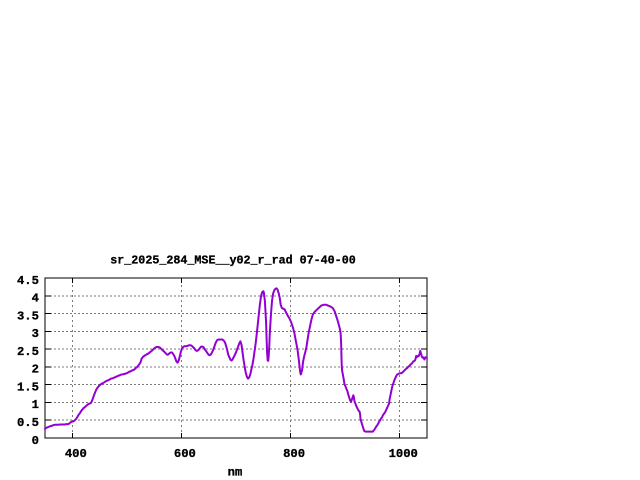 Image resolution: width=640 pixels, height=480 pixels. What do you see at coordinates (28, 388) in the screenshot?
I see `svg-text: 1.5` at bounding box center [28, 388].